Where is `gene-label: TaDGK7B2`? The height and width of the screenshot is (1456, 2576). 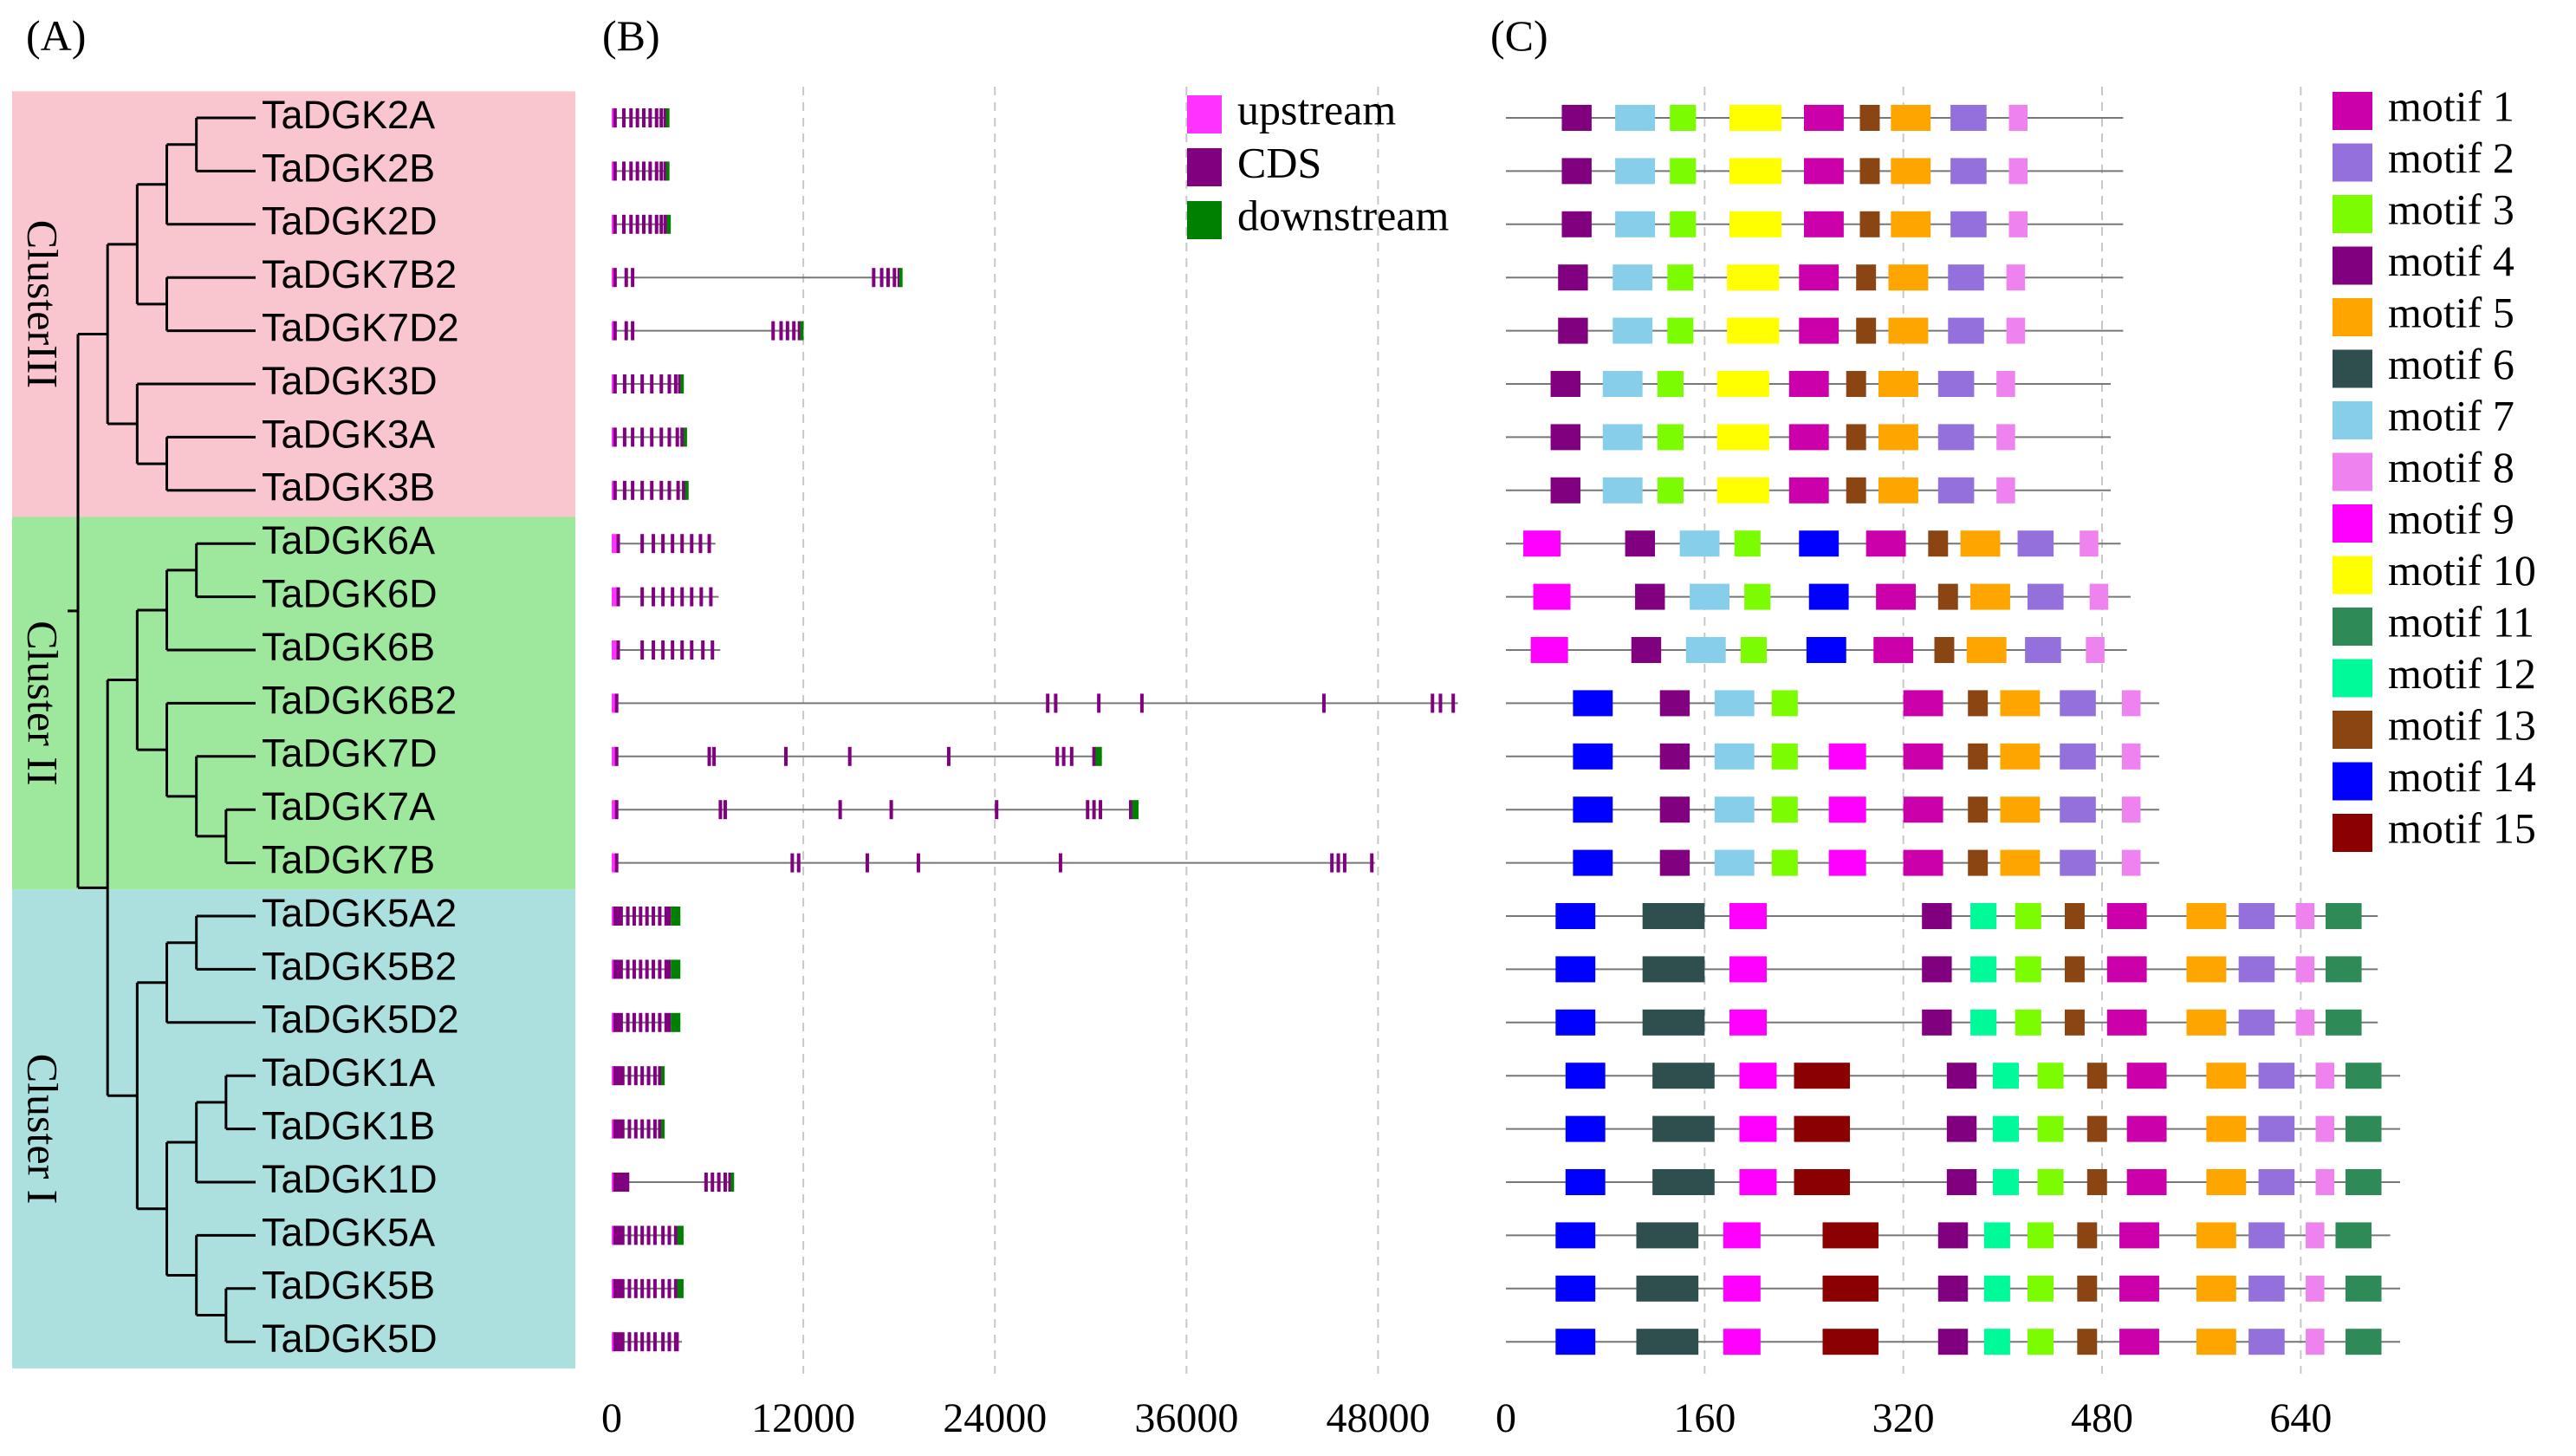
gene-label: TaDGK7B2 is located at coordinates (360, 274).